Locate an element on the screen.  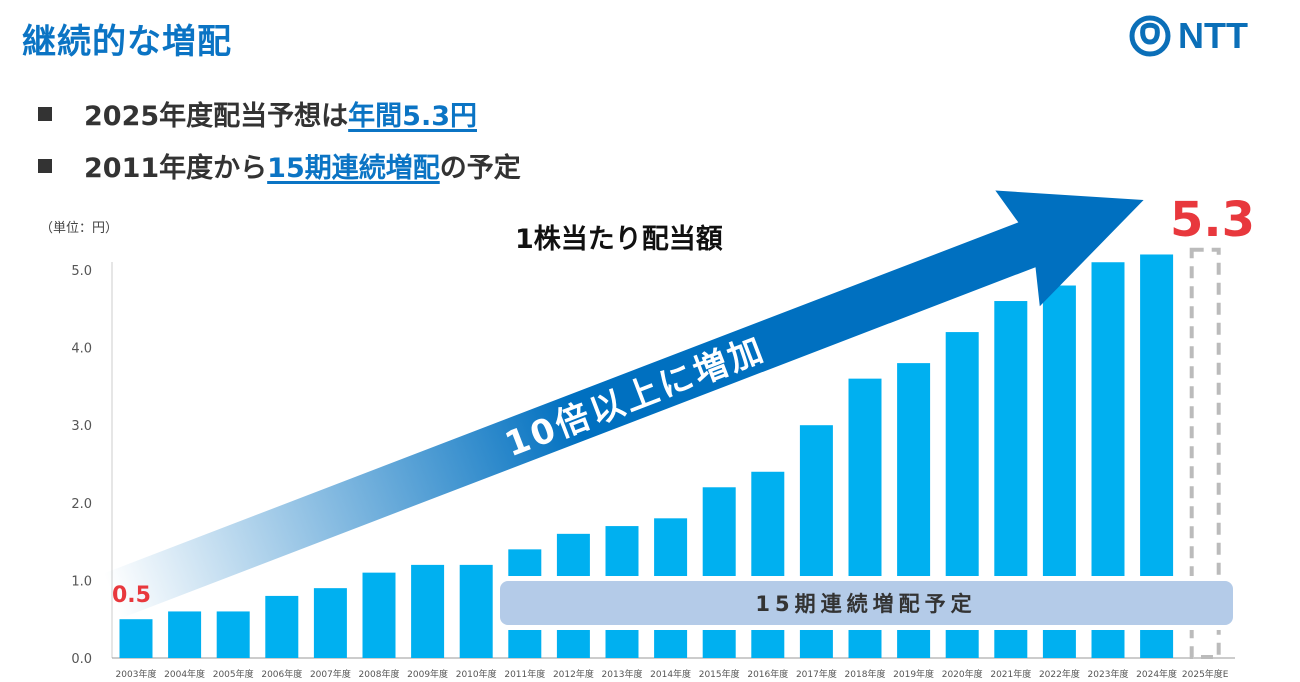
y-tick-label: 3.0 is located at coordinates (81, 426).